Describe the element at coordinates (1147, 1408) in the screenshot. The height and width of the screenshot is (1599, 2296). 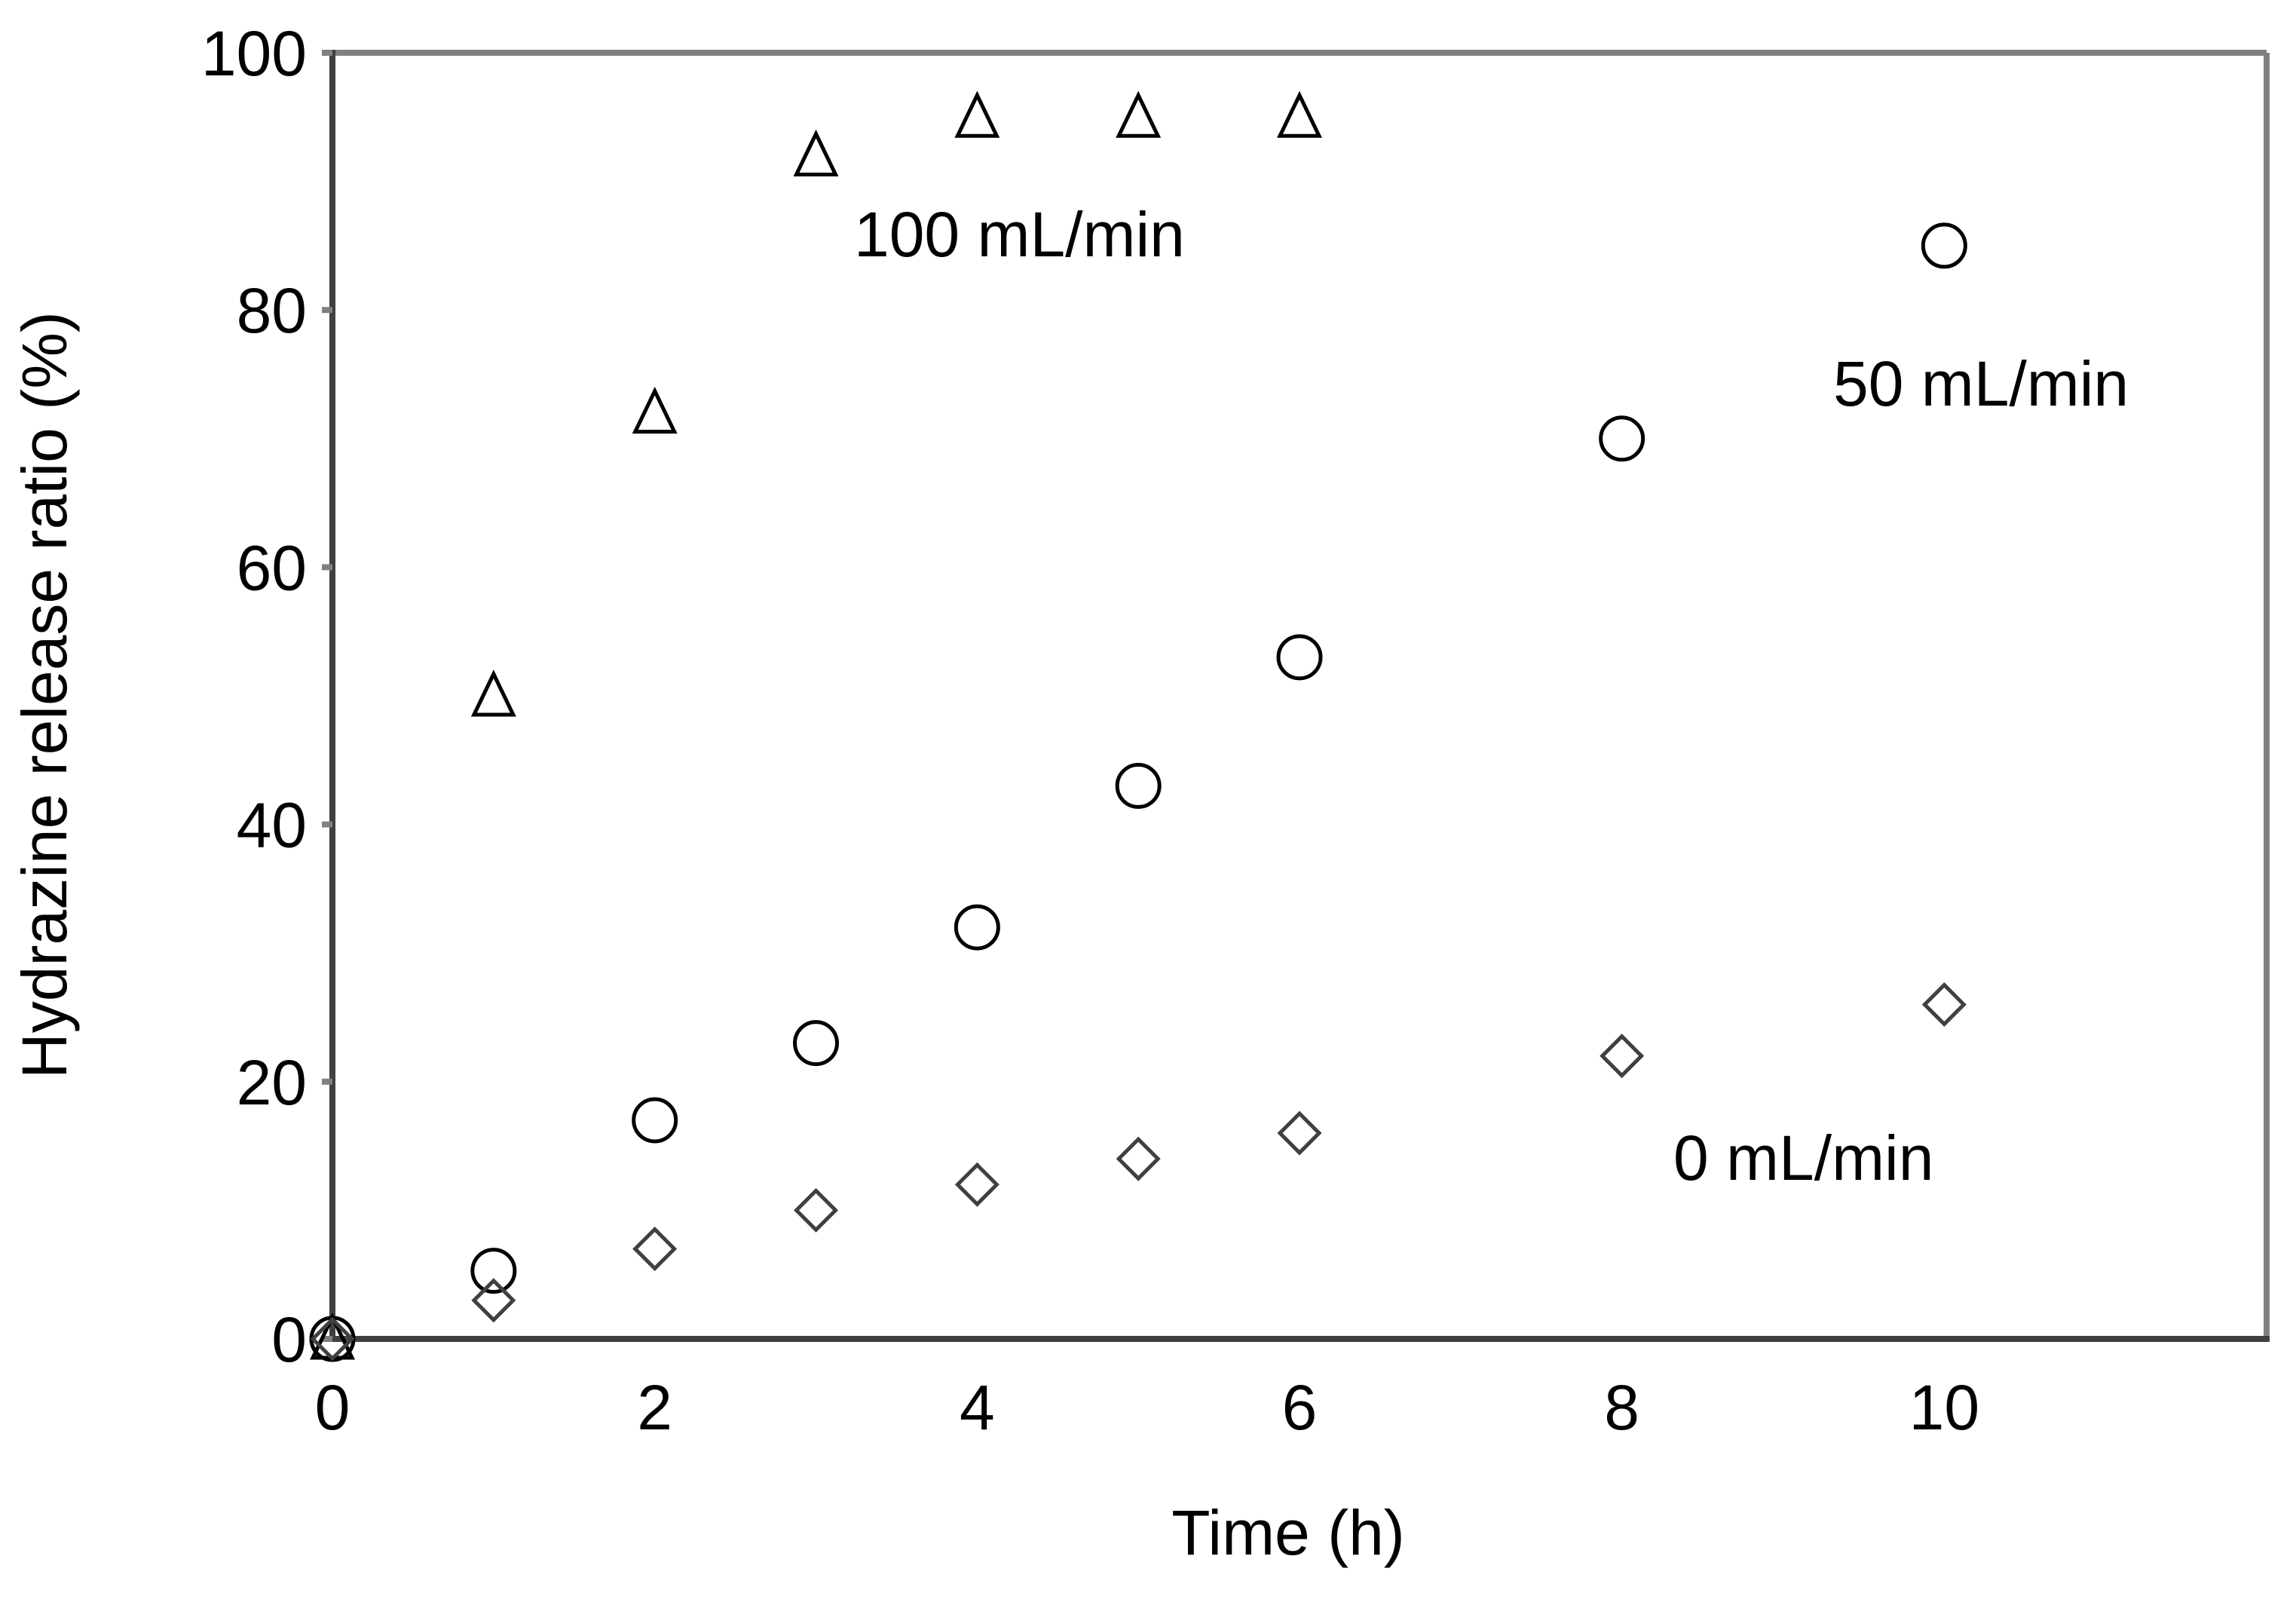
I see `x-axis-ticks: 0 2 4 6 8 10` at that location.